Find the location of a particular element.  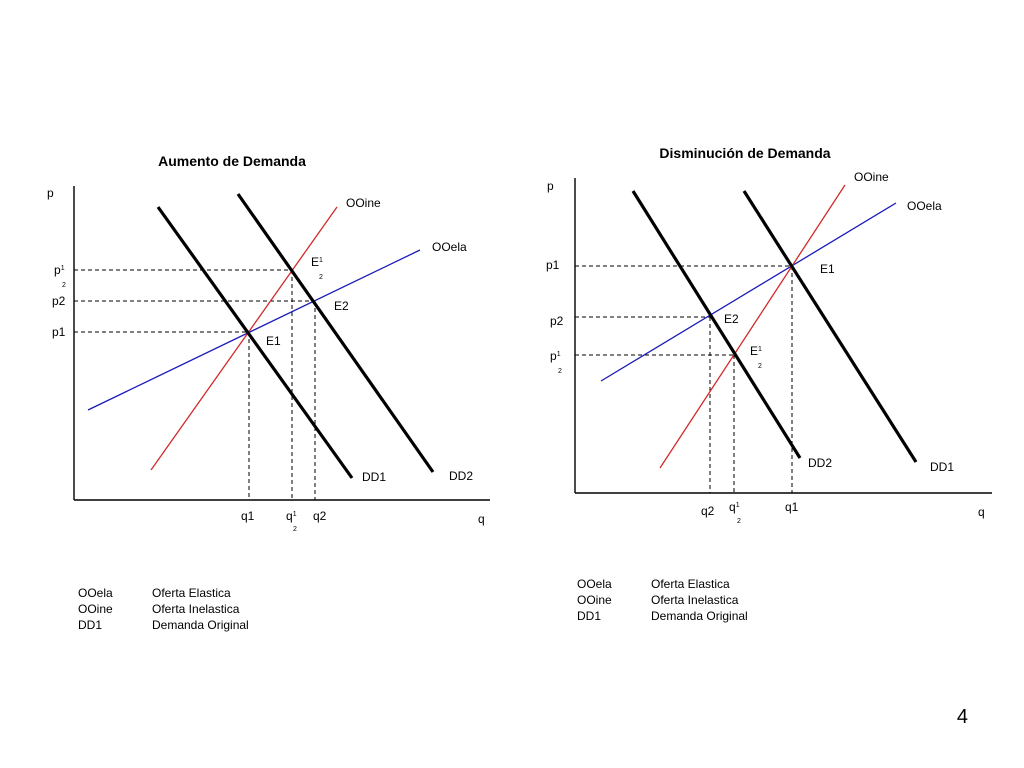

left-e-half-label: E1 is located at coordinates (317, 262).